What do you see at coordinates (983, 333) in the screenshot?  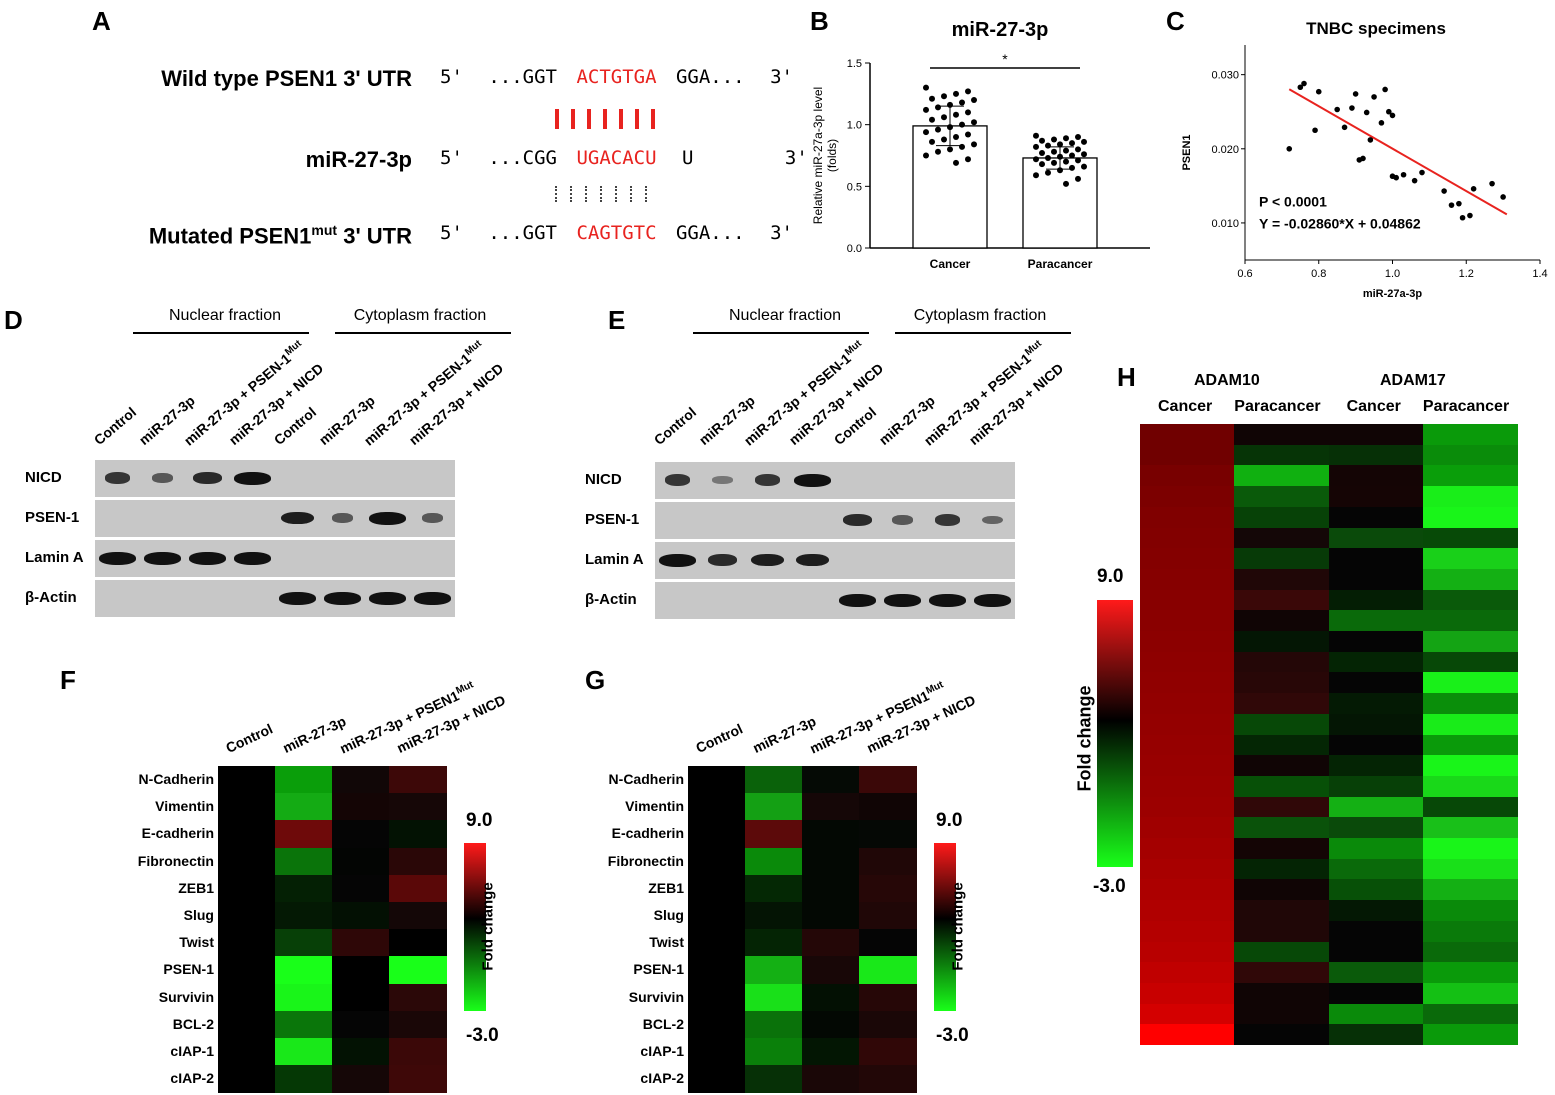 I see `cytoplasm-fraction-line` at bounding box center [983, 333].